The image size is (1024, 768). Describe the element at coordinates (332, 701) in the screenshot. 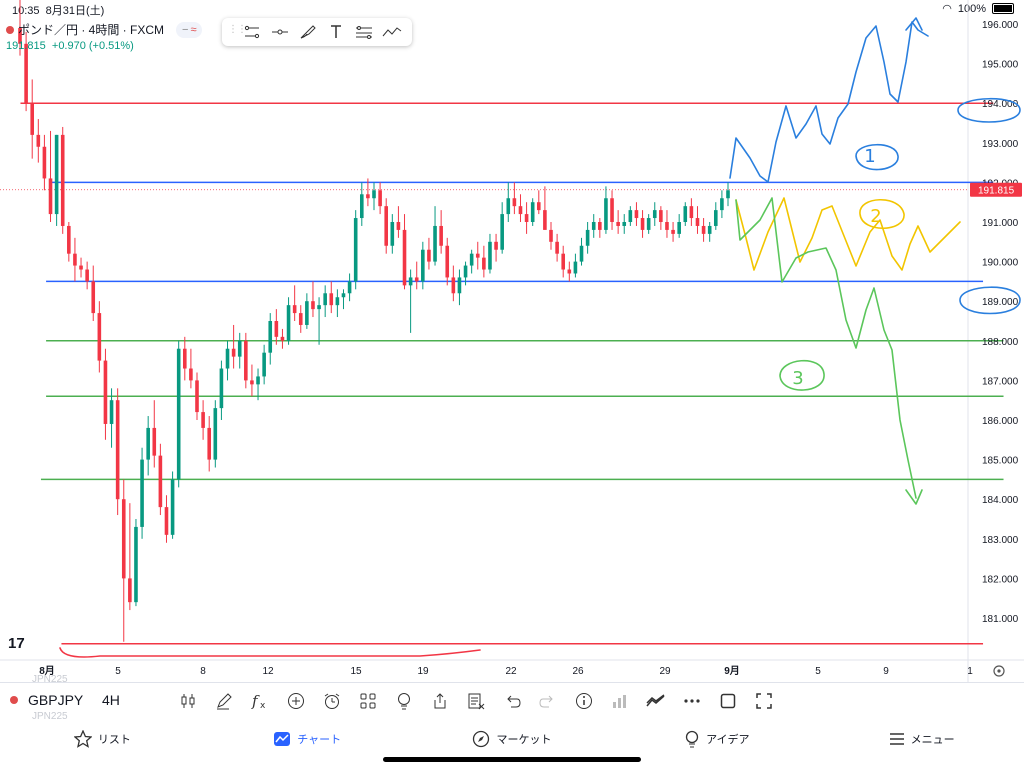

I see `alarm-icon` at that location.